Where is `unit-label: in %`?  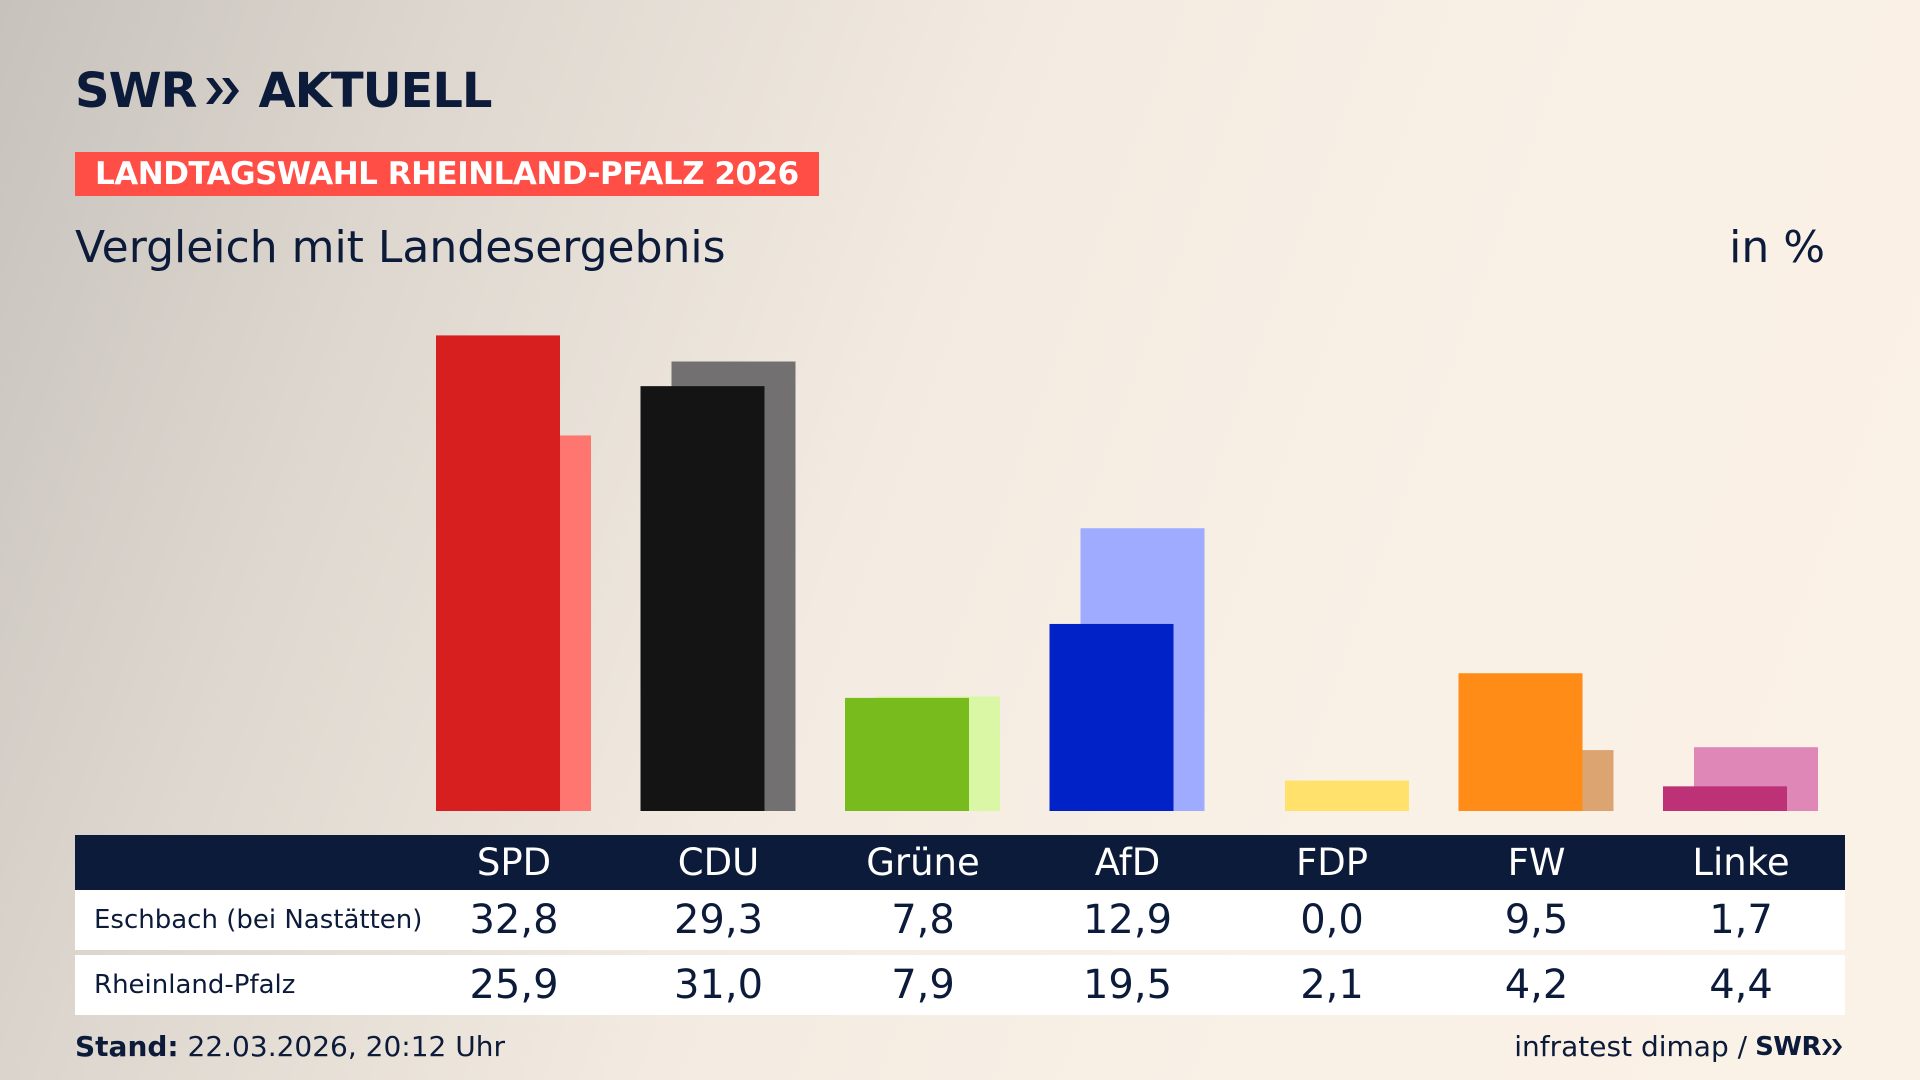
unit-label: in % is located at coordinates (1777, 247).